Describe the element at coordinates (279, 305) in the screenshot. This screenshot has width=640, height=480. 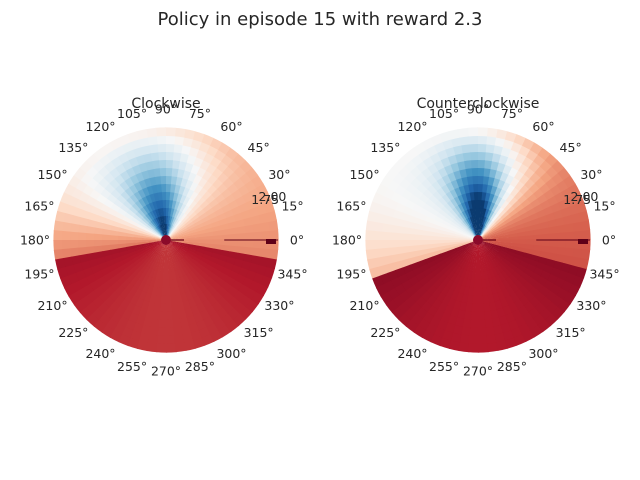
I see `theta-tick-label: 330°` at that location.